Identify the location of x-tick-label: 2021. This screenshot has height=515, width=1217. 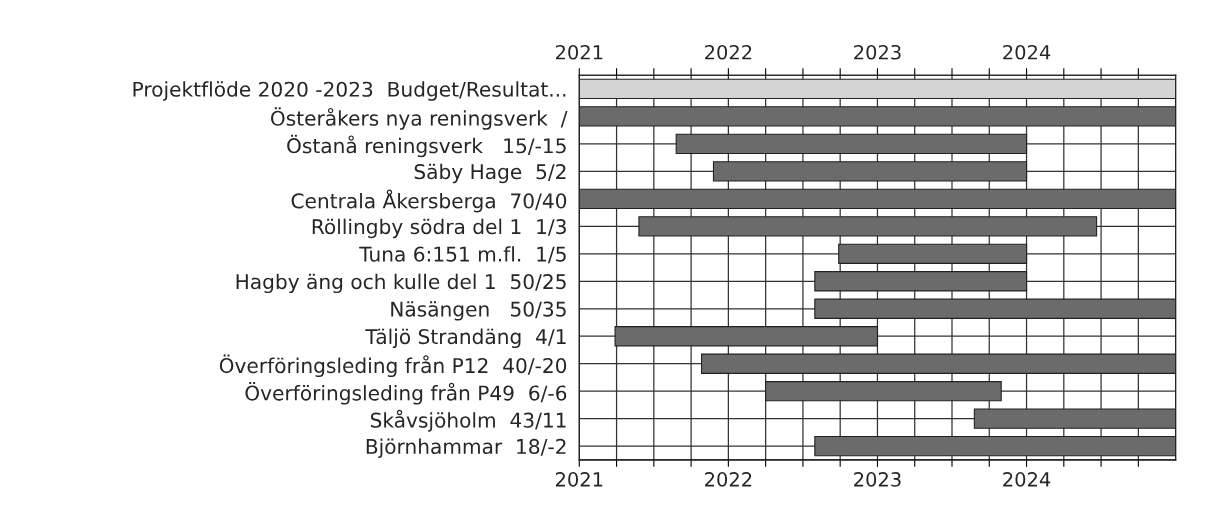
(579, 479).